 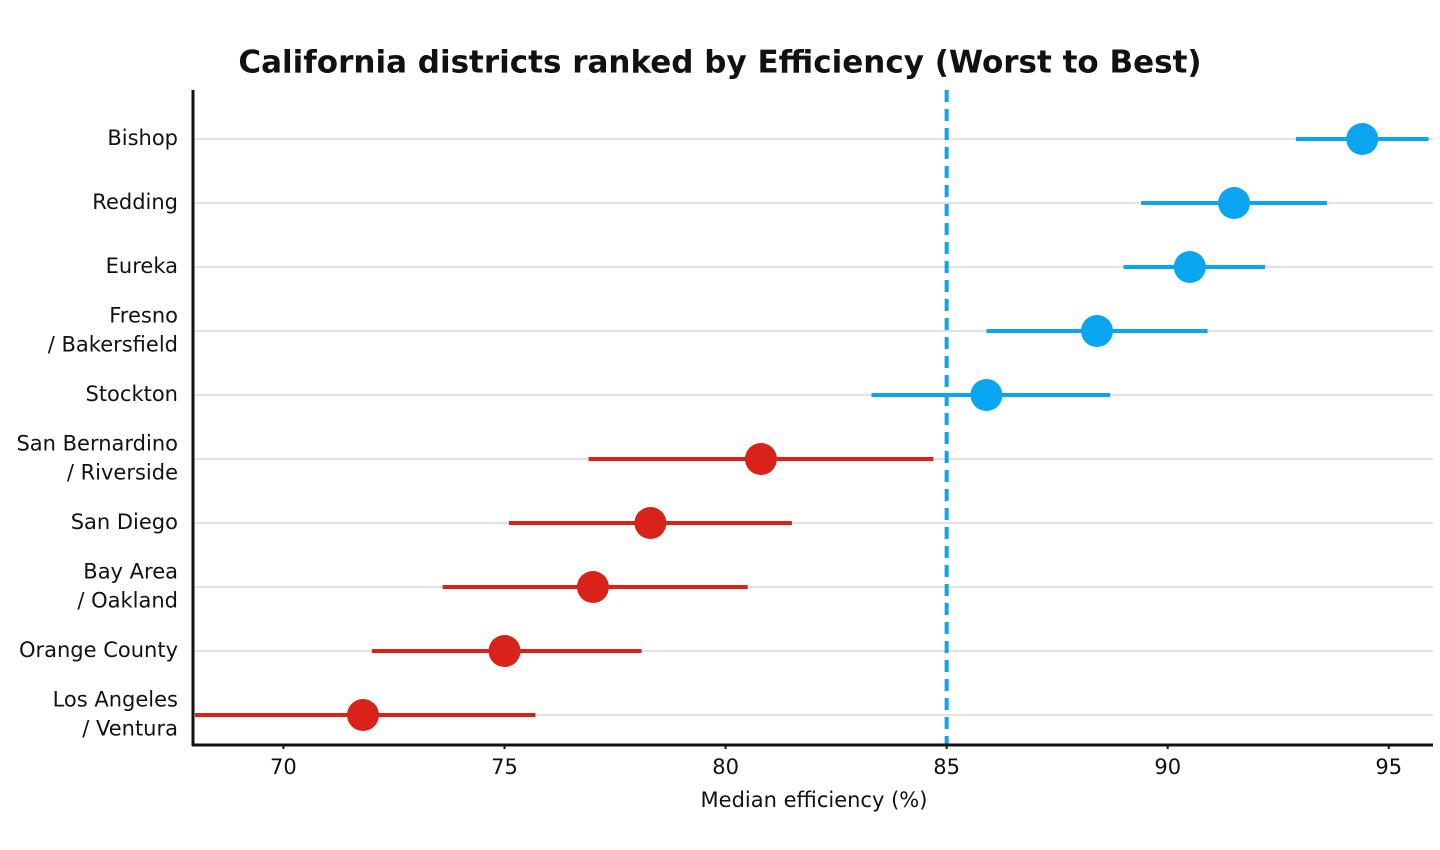 I want to click on x-tick-label: 70, so click(x=283, y=767).